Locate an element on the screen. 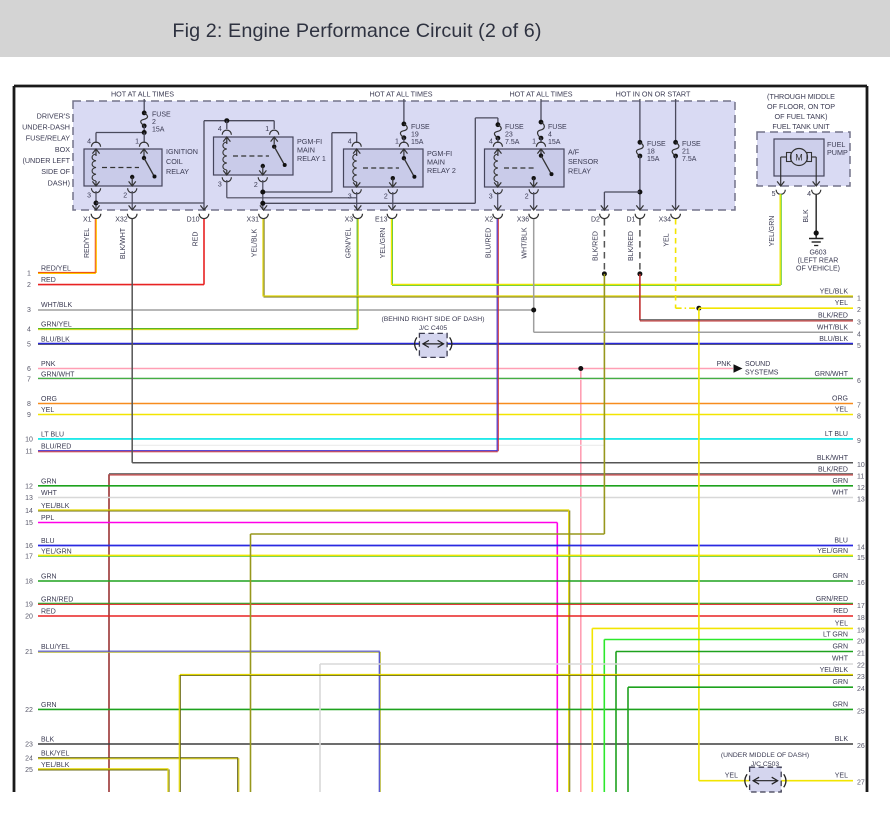 Image resolution: width=890 pixels, height=818 pixels. svg-text: WHT/BLK is located at coordinates (525, 242).